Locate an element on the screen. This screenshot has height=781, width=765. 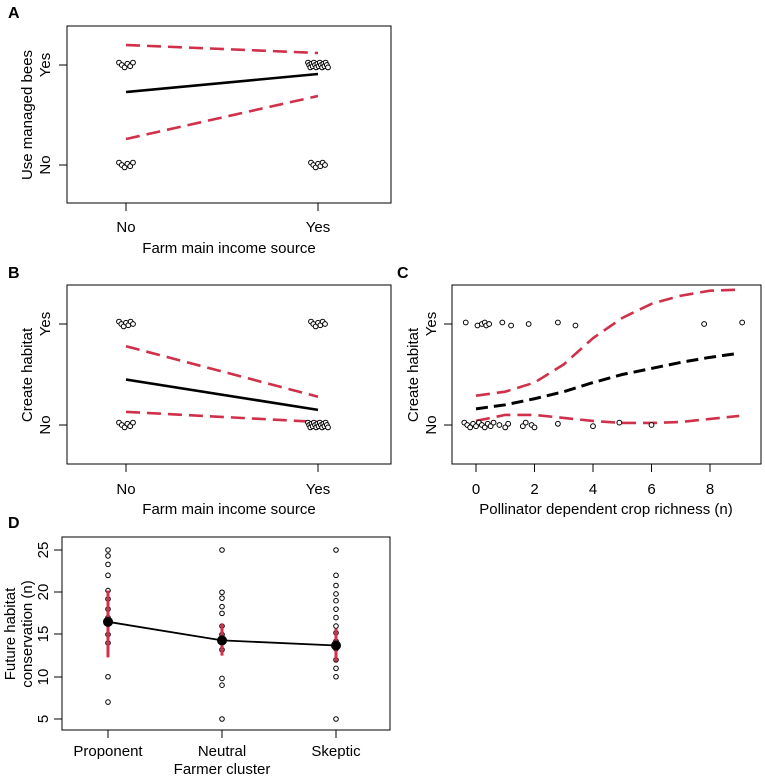
x-tick-label: 2 is located at coordinates (534, 489).